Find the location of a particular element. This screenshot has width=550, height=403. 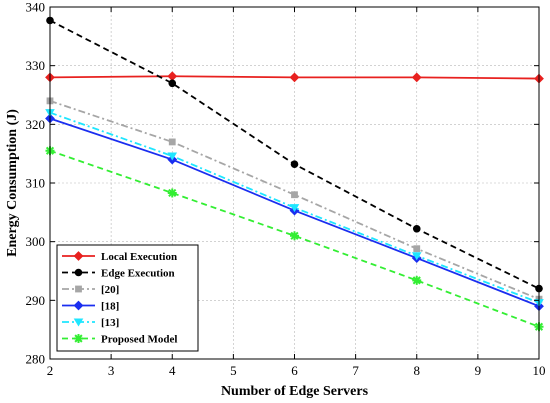

y-tick-label: 310 is located at coordinates (36, 183).